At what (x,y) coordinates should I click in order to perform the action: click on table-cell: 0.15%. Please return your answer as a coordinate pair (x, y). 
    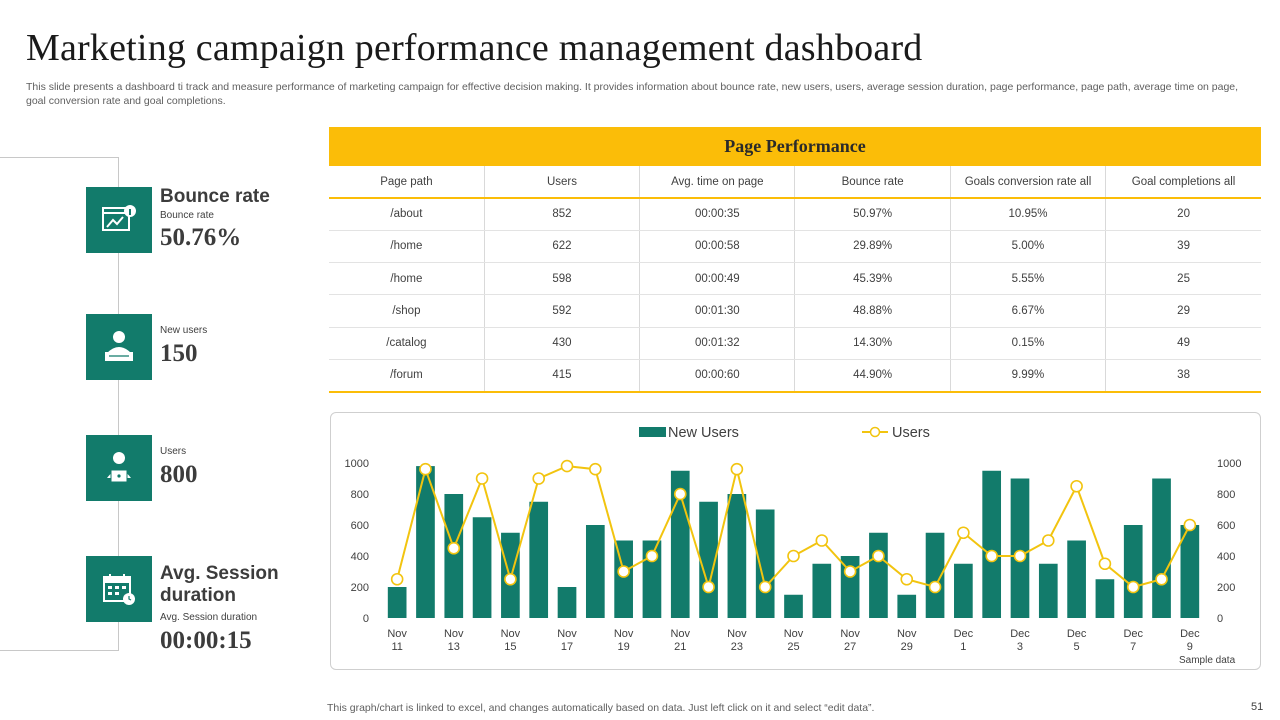
    Looking at the image, I should click on (1028, 343).